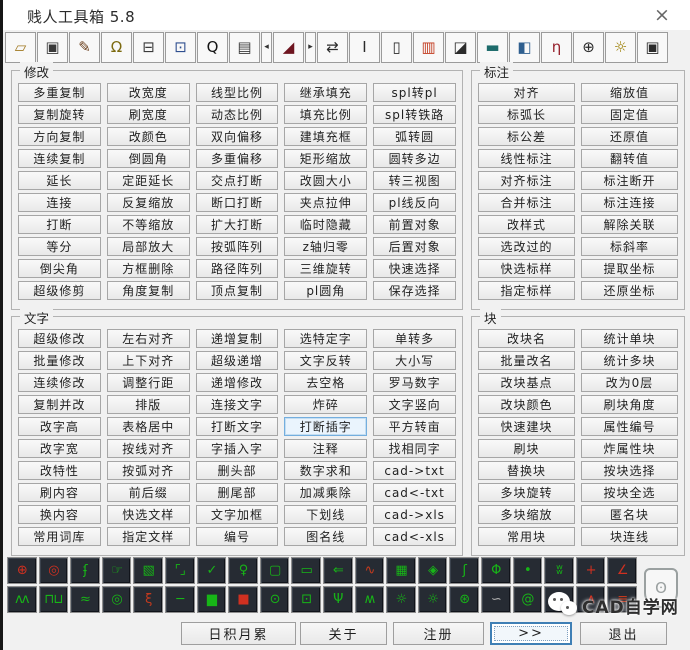 The height and width of the screenshot is (650, 690). What do you see at coordinates (369, 599) in the screenshot?
I see `peaks-icon-button: ʍ` at bounding box center [369, 599].